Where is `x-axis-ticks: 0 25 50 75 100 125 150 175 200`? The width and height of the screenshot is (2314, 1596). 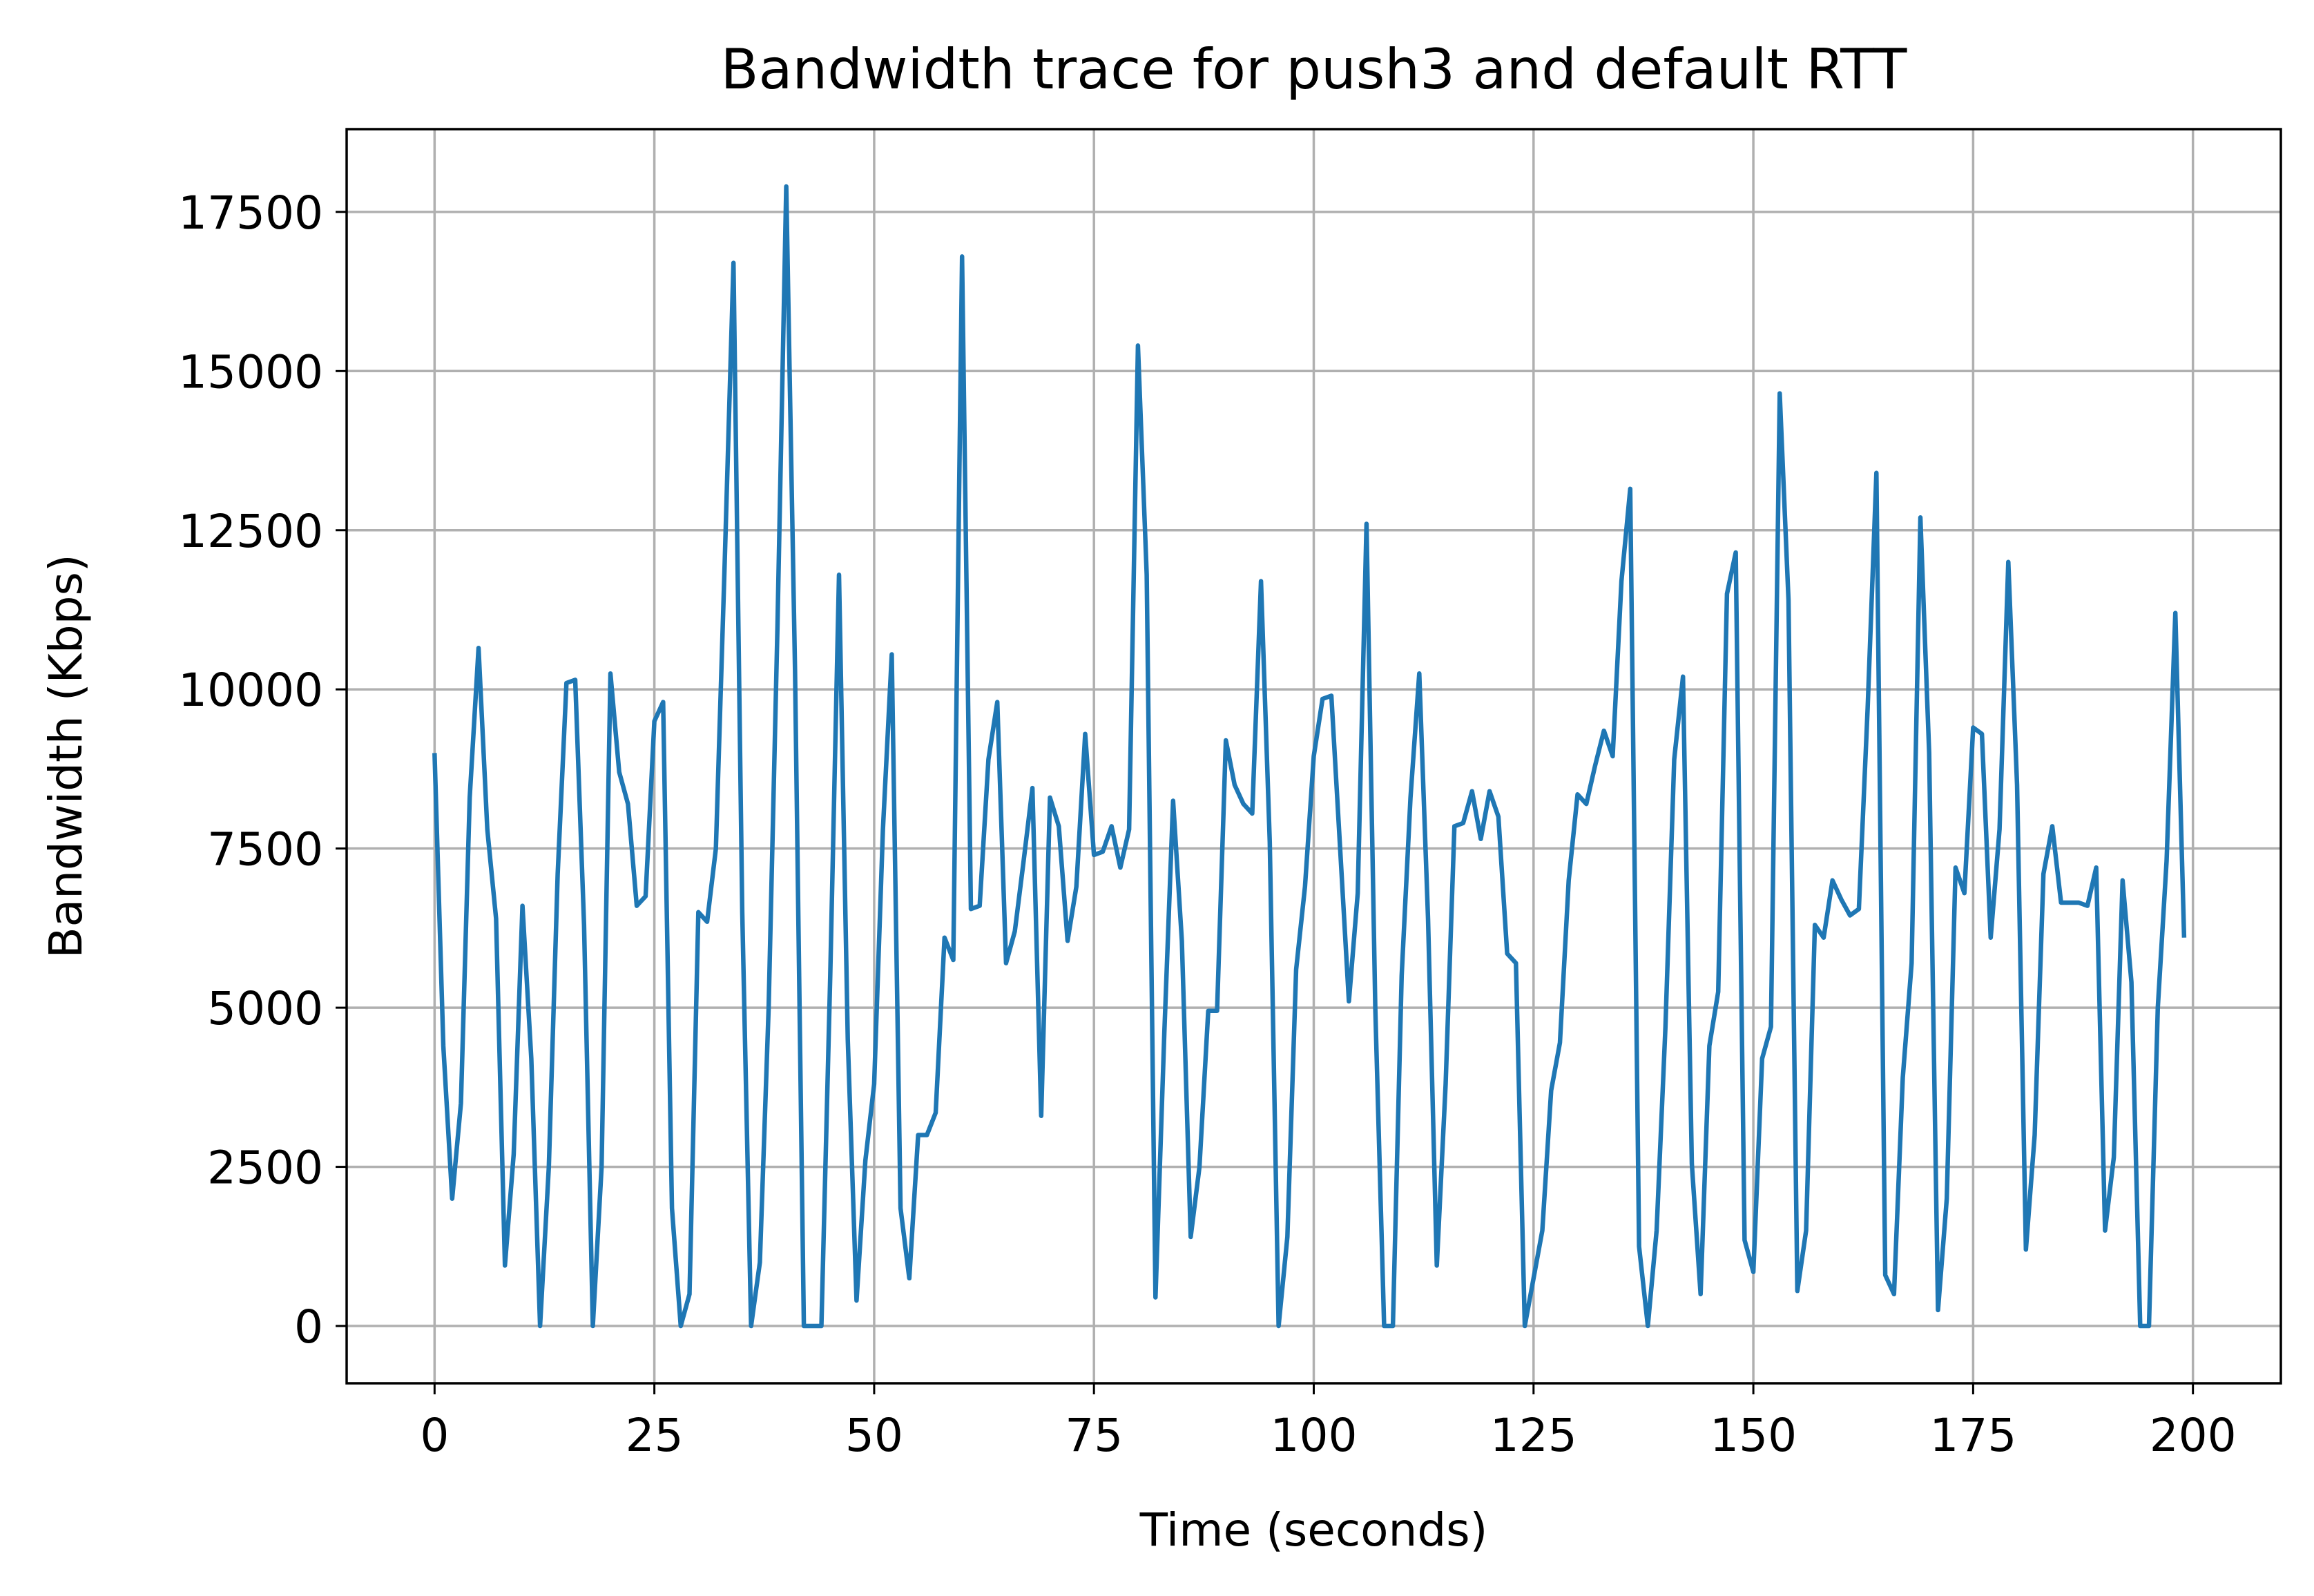 x-axis-ticks: 0 25 50 75 100 125 150 175 200 is located at coordinates (1328, 1422).